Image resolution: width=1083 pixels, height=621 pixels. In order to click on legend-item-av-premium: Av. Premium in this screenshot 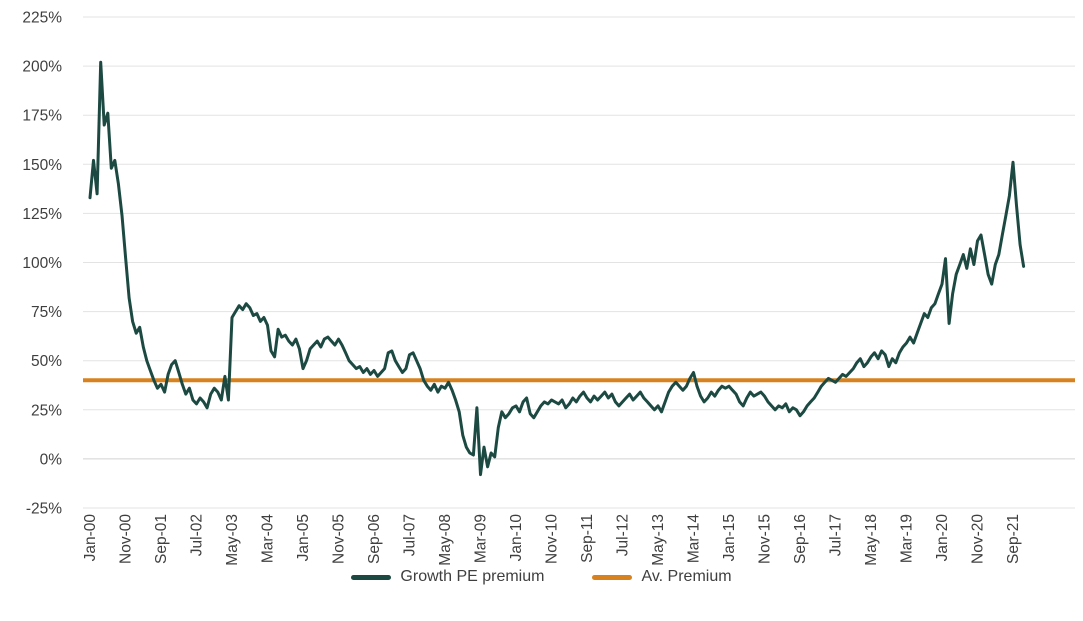, I will do `click(662, 577)`.